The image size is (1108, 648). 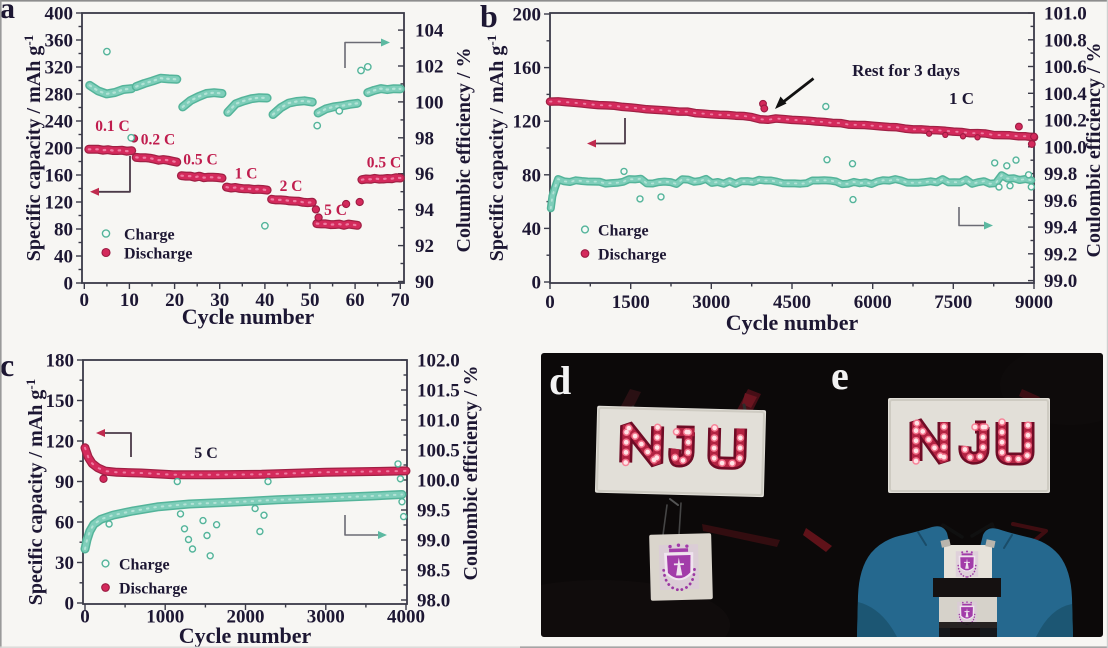 What do you see at coordinates (158, 140) in the screenshot?
I see `svg-text: 0.2 C` at bounding box center [158, 140].